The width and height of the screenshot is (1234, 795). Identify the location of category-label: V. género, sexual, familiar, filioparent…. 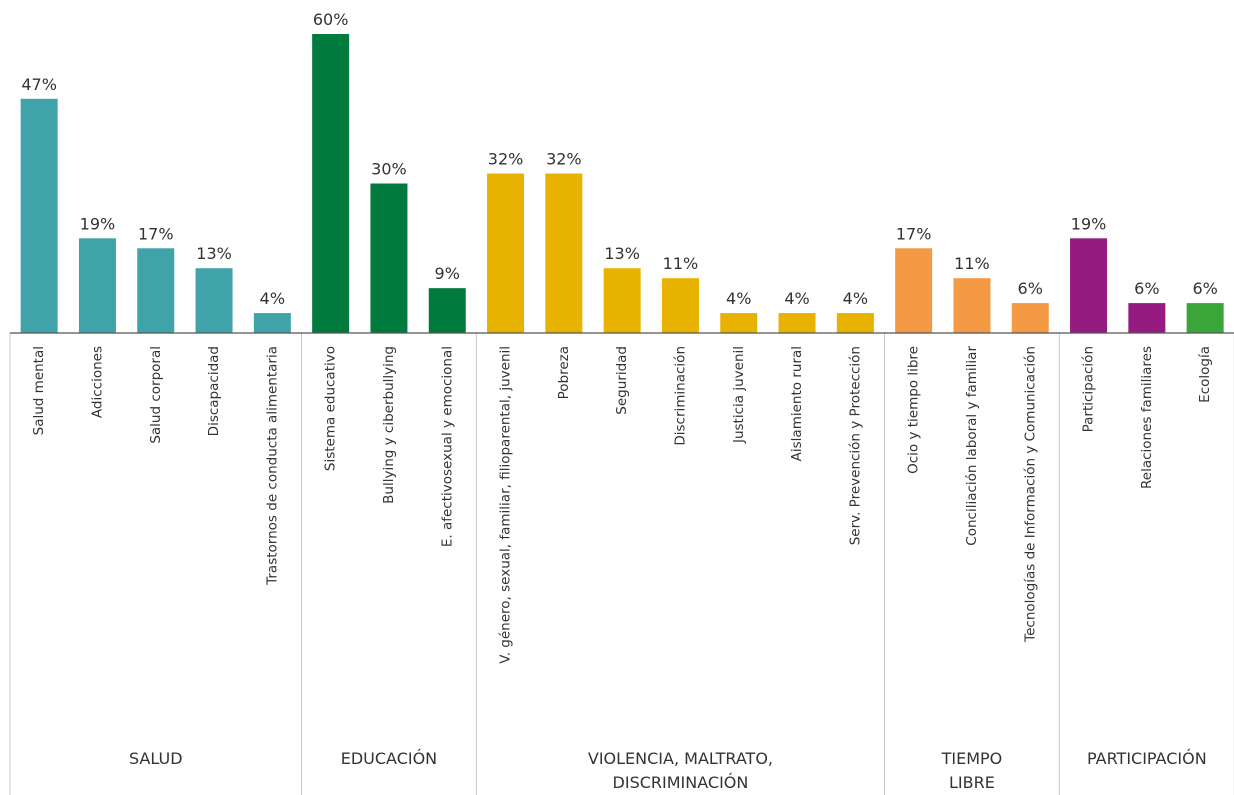
(506, 505).